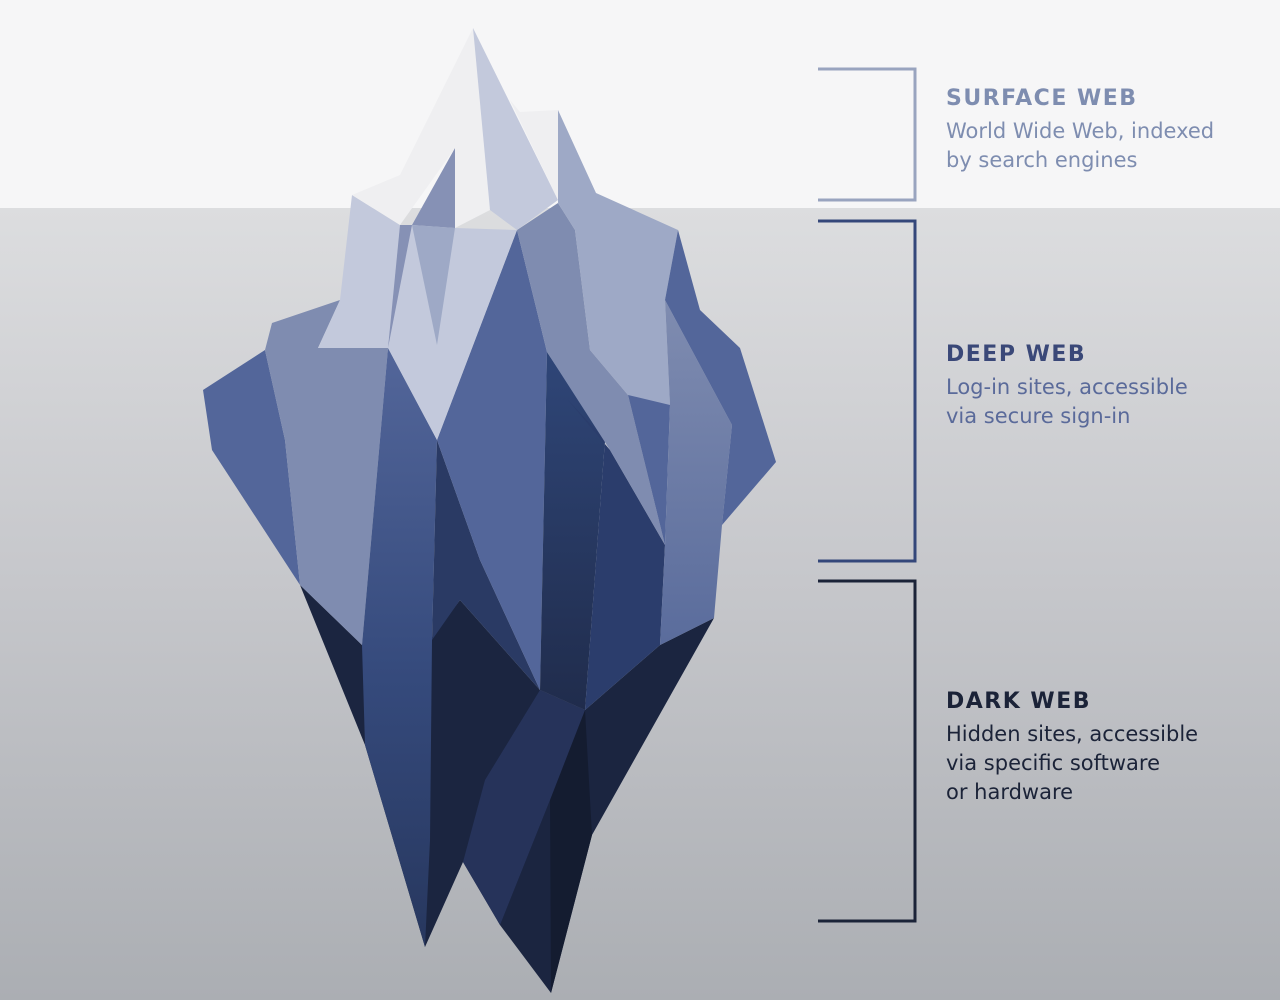 This screenshot has width=1280, height=1000. What do you see at coordinates (867, 134) in the screenshot?
I see `surface-web-bracket` at bounding box center [867, 134].